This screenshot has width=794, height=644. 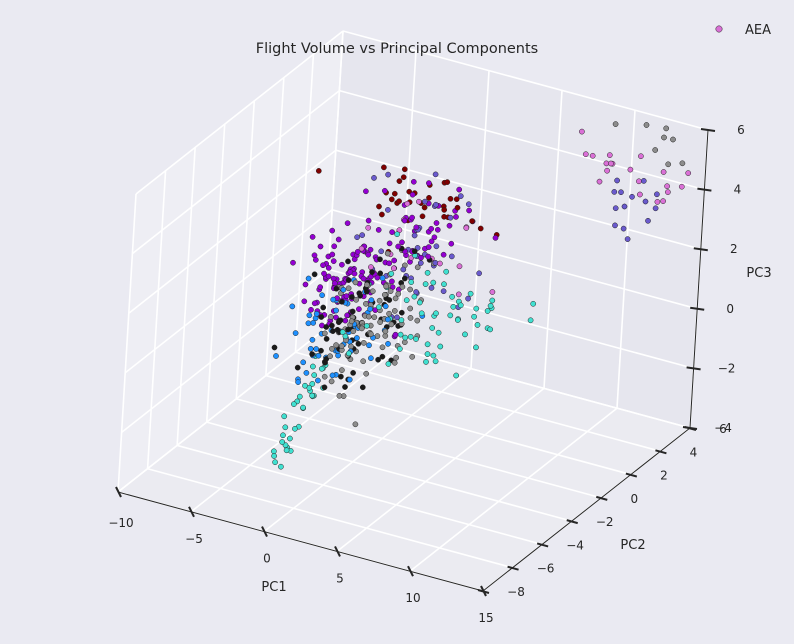 What do you see at coordinates (700, 249) in the screenshot?
I see `z-tick-mark` at bounding box center [700, 249].